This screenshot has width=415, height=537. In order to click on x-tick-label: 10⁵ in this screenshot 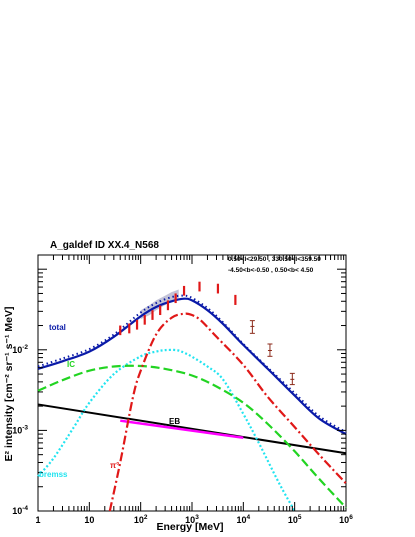, I will do `click(295, 519)`.